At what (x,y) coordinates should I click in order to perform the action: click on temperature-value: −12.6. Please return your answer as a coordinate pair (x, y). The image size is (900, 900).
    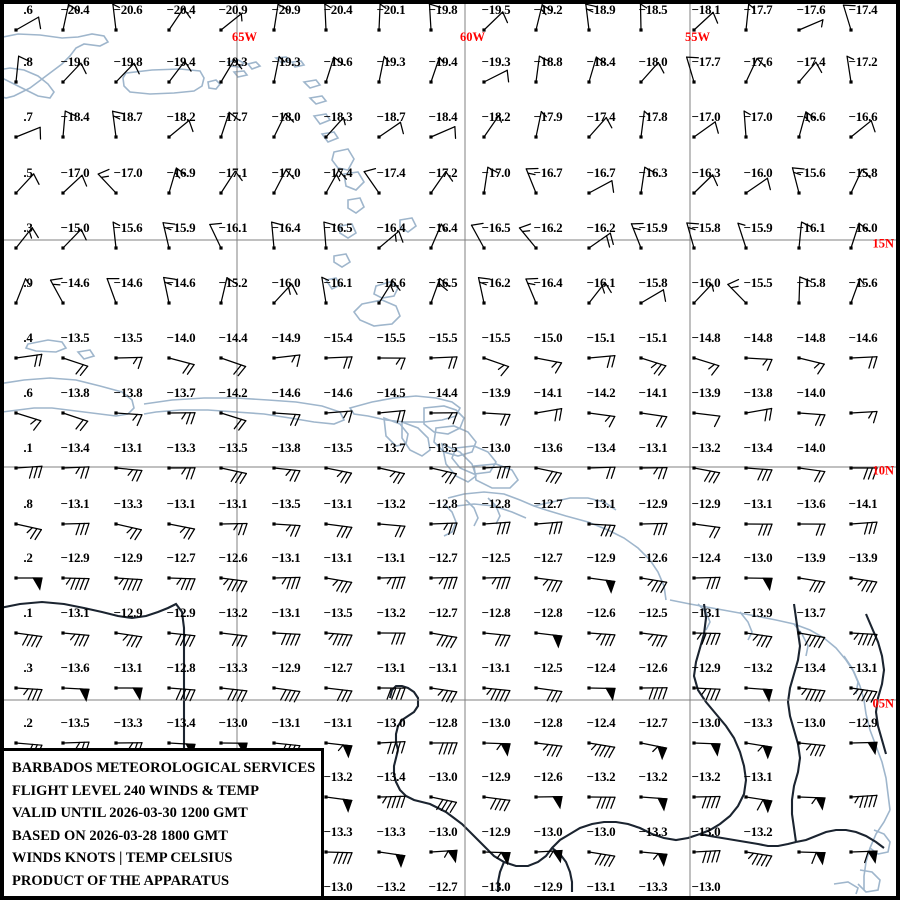
    Looking at the image, I should click on (601, 612).